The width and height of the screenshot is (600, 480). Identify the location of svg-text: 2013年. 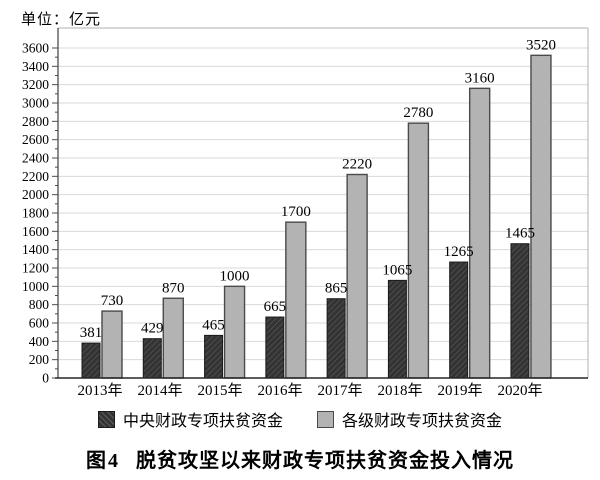
(99, 390).